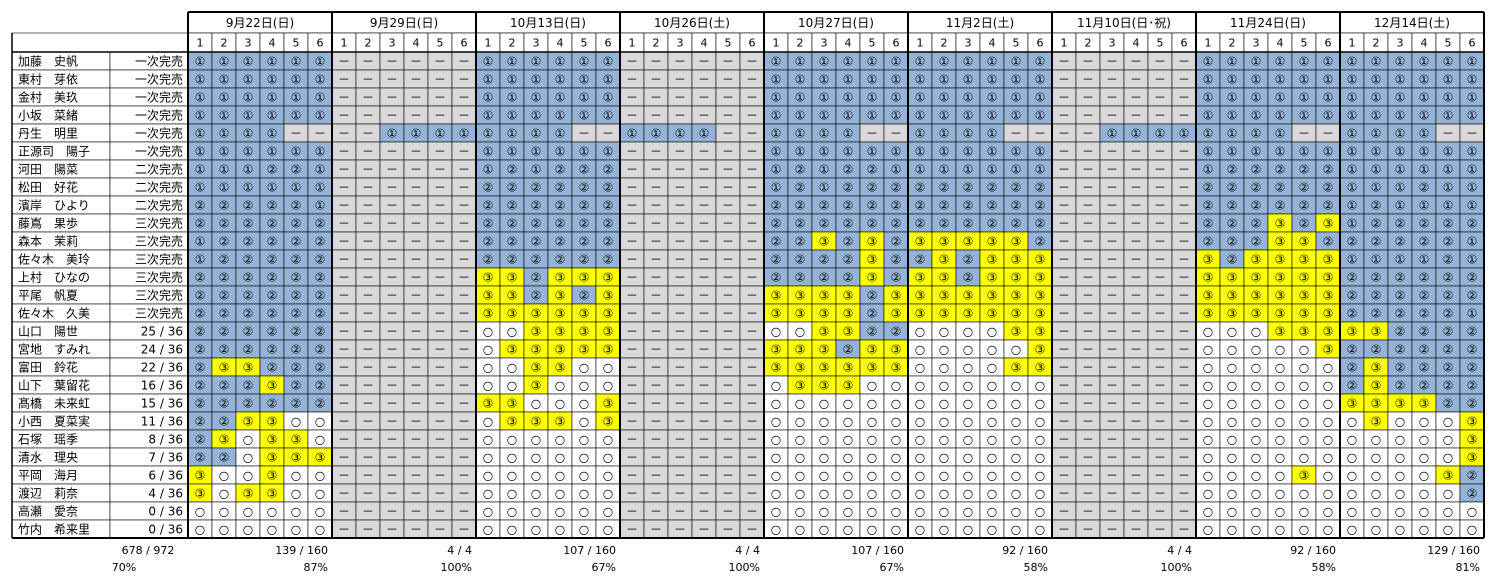 The image size is (1499, 586). What do you see at coordinates (692, 23) in the screenshot?
I see `date-label: 10月26日(土)` at bounding box center [692, 23].